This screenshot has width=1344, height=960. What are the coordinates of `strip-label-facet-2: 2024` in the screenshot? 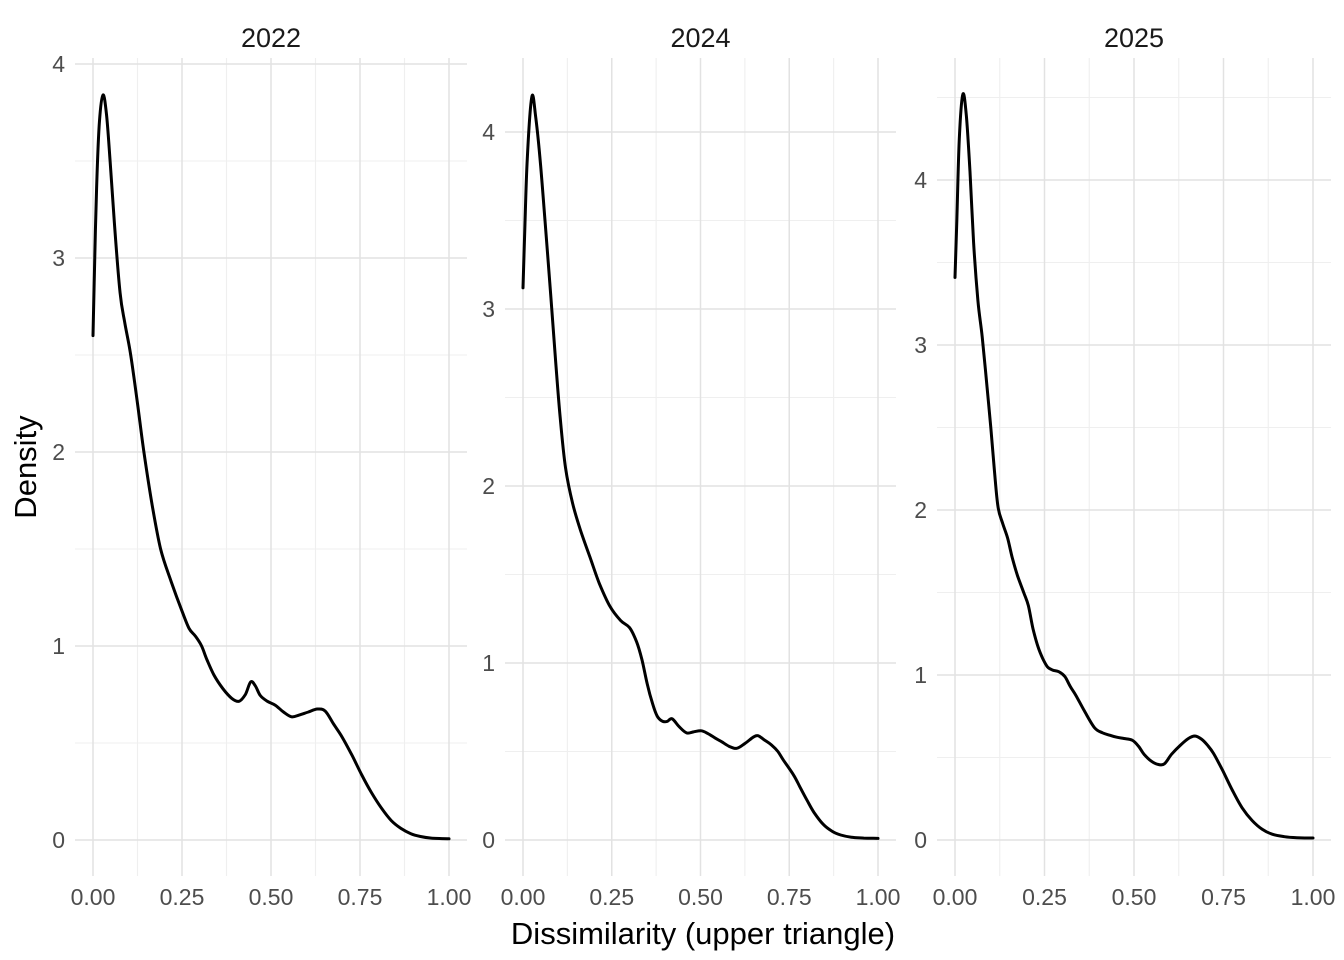 It's located at (700, 38).